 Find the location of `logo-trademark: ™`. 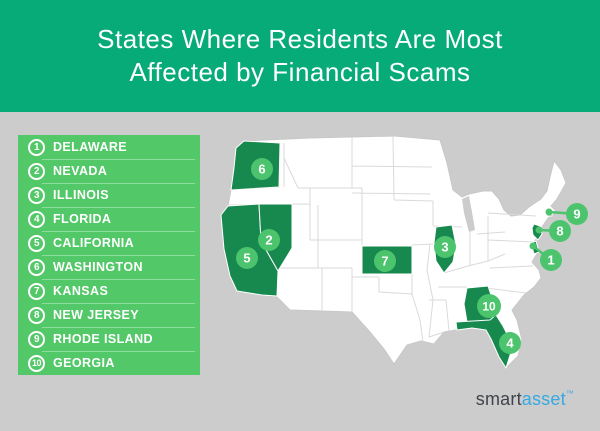

logo-trademark: ™ is located at coordinates (569, 393).